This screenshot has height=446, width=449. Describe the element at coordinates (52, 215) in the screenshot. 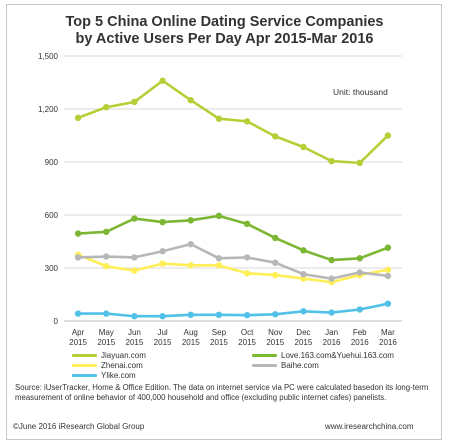

I see `y-tick-label: 600` at that location.